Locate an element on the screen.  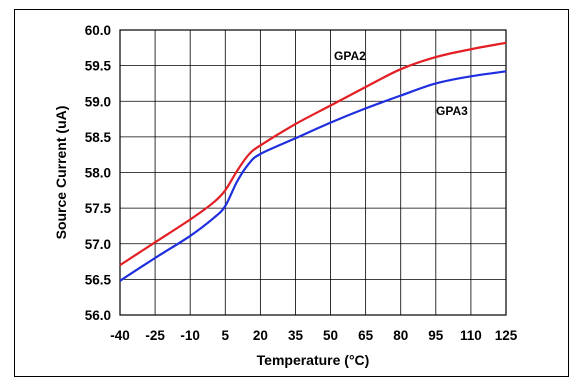
x-tick-label: -25 is located at coordinates (155, 335).